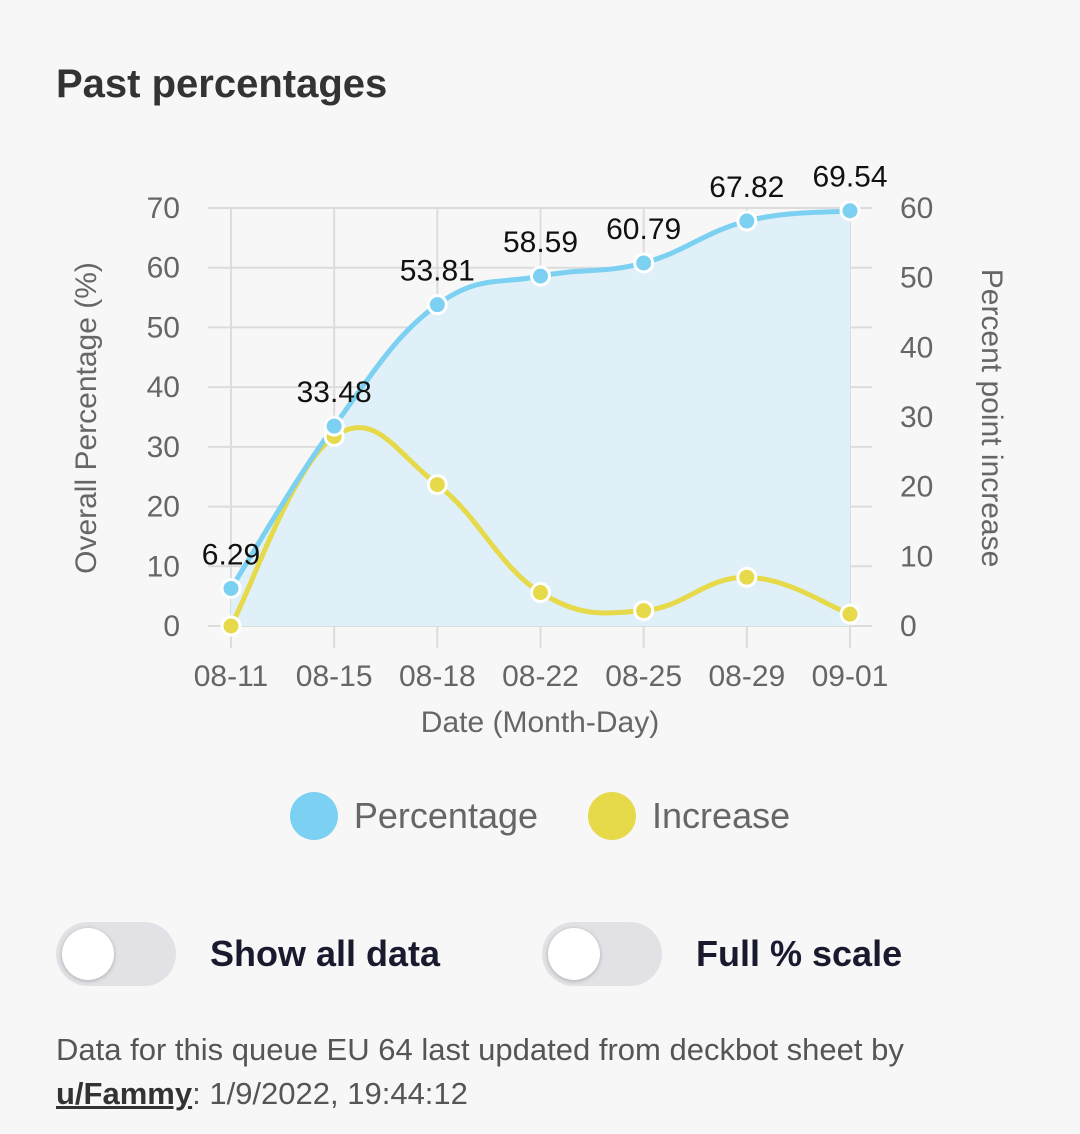 The width and height of the screenshot is (1080, 1134). Describe the element at coordinates (908, 626) in the screenshot. I see `y2-tick-label: 0` at that location.